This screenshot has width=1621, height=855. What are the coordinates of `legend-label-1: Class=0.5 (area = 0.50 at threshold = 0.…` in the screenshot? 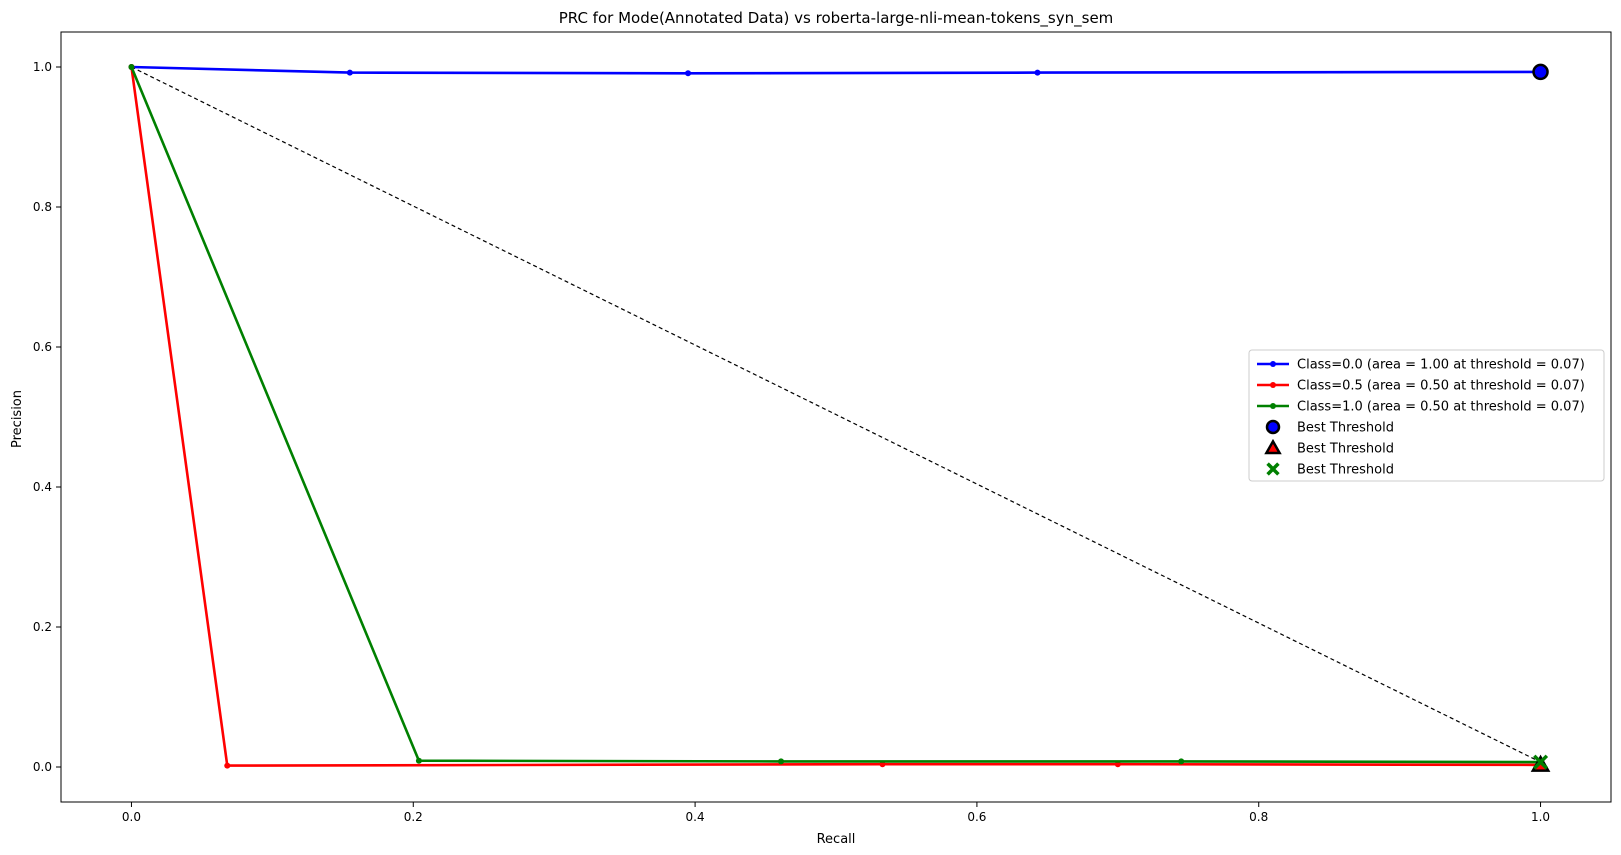 It's located at (1441, 386).